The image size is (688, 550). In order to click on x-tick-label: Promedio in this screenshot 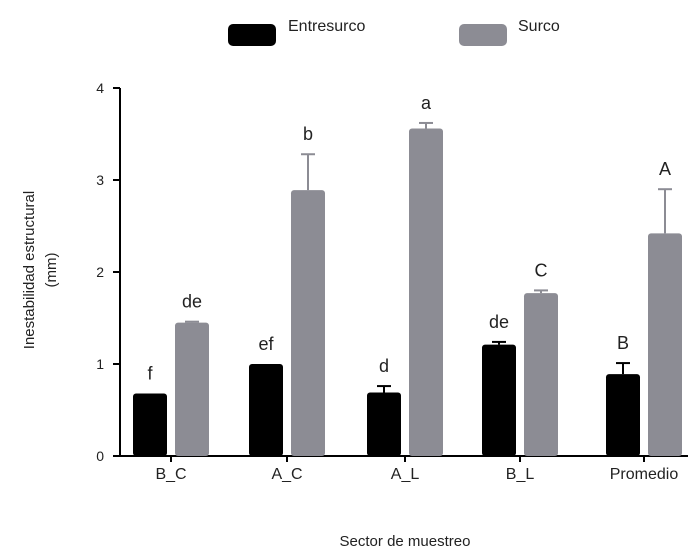, I will do `click(644, 474)`.